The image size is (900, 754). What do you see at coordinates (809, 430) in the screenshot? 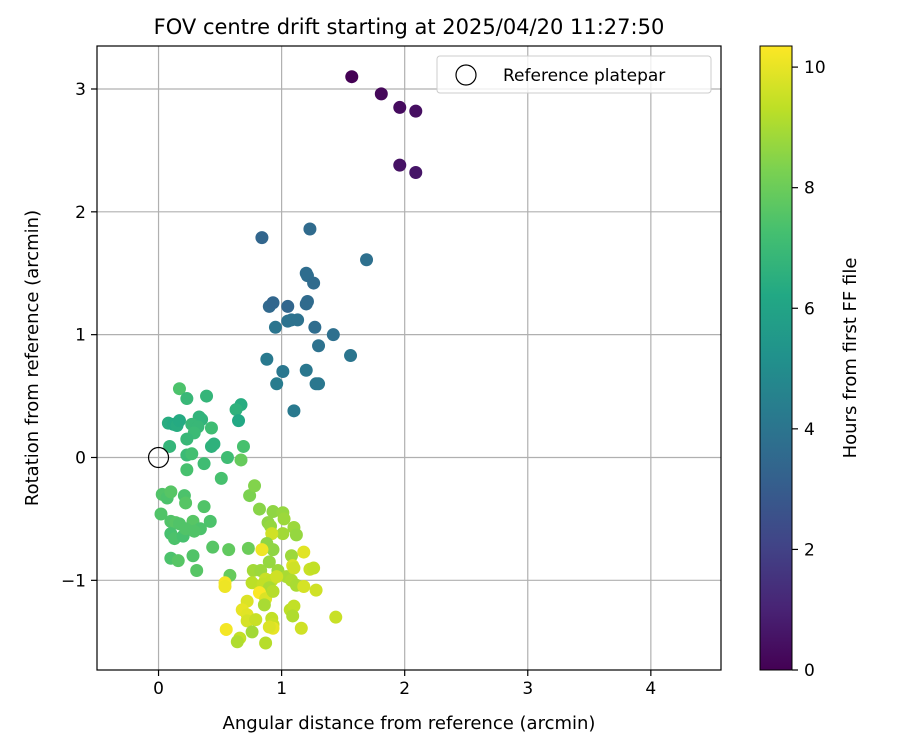
I see `colorbar-tick-label: 4` at bounding box center [809, 430].